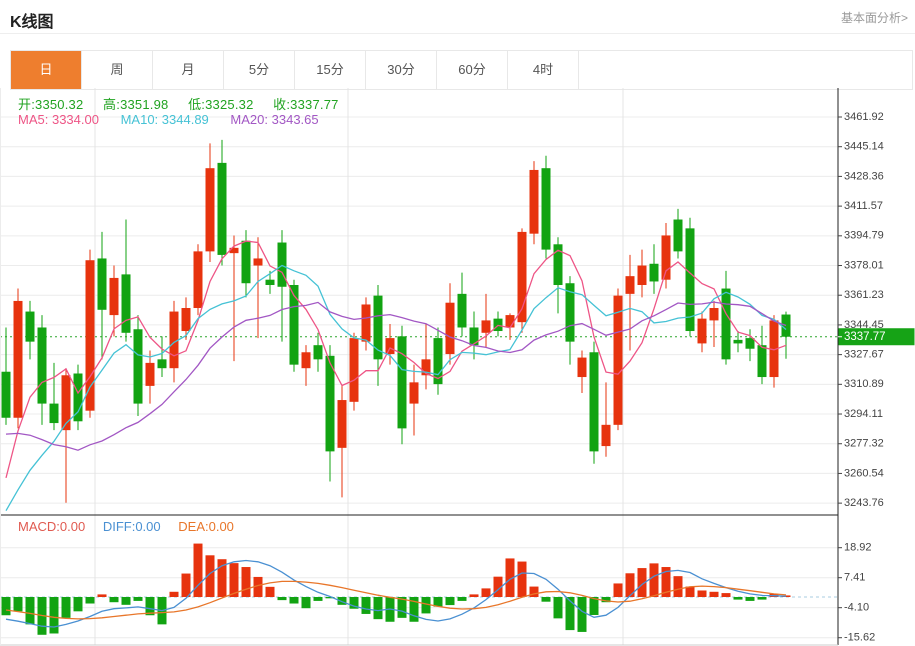  I want to click on tab-30min: 30分, so click(401, 70).